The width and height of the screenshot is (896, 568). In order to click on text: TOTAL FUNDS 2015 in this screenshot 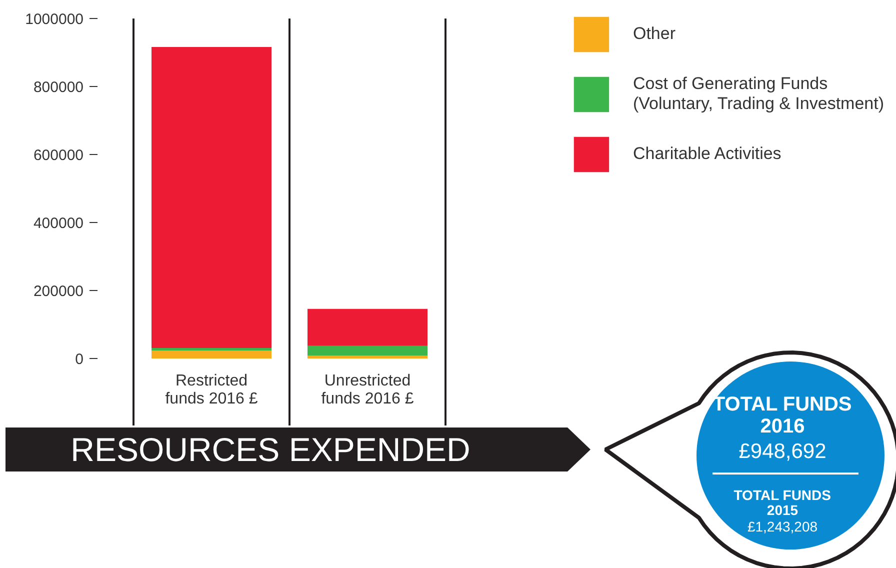, I will do `click(782, 502)`.